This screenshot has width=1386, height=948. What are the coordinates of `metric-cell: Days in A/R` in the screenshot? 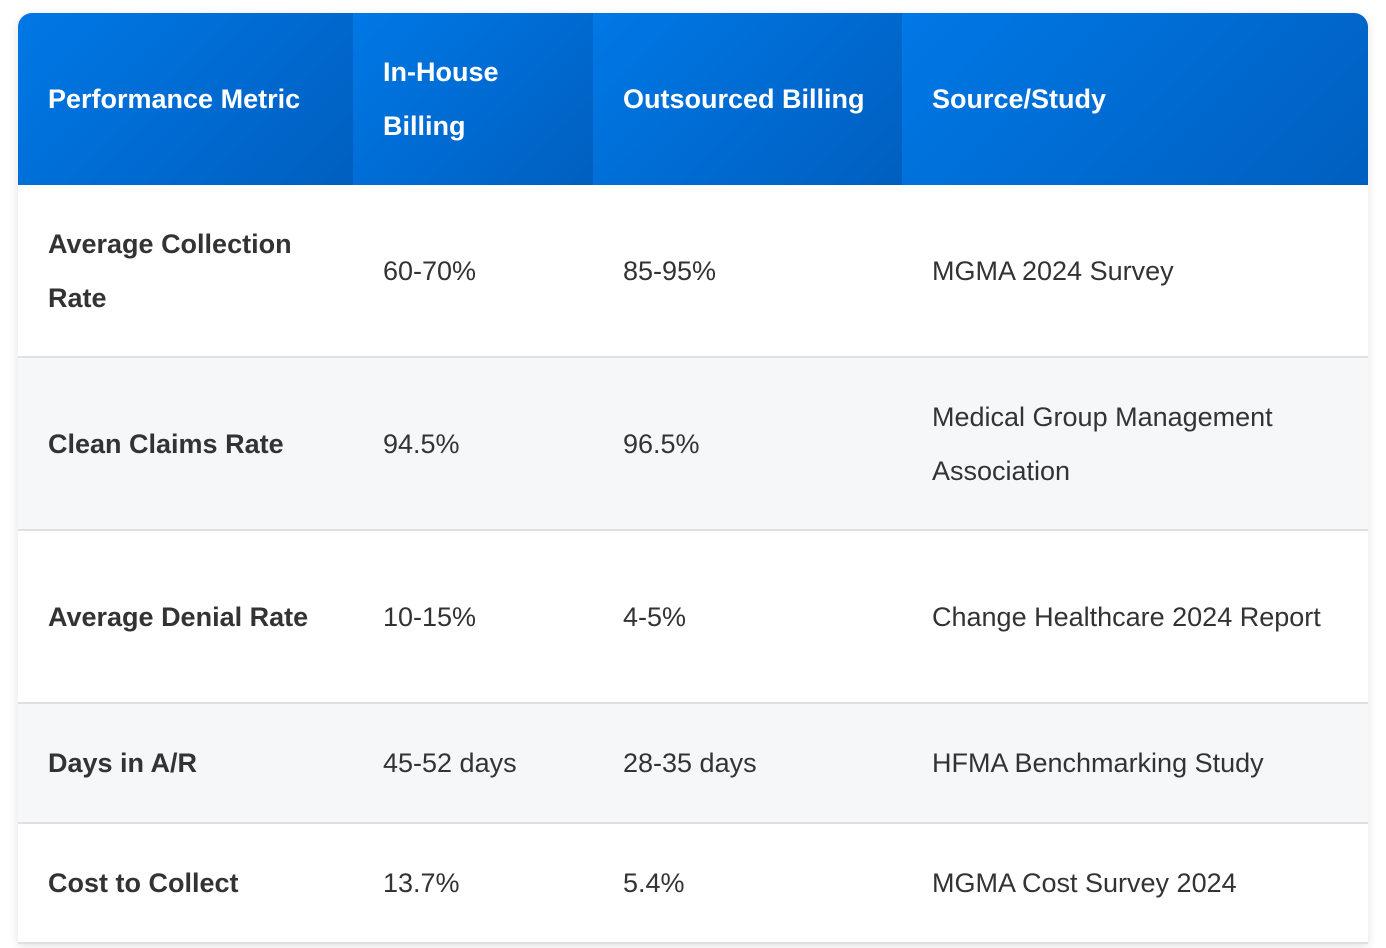 It's located at (185, 763).